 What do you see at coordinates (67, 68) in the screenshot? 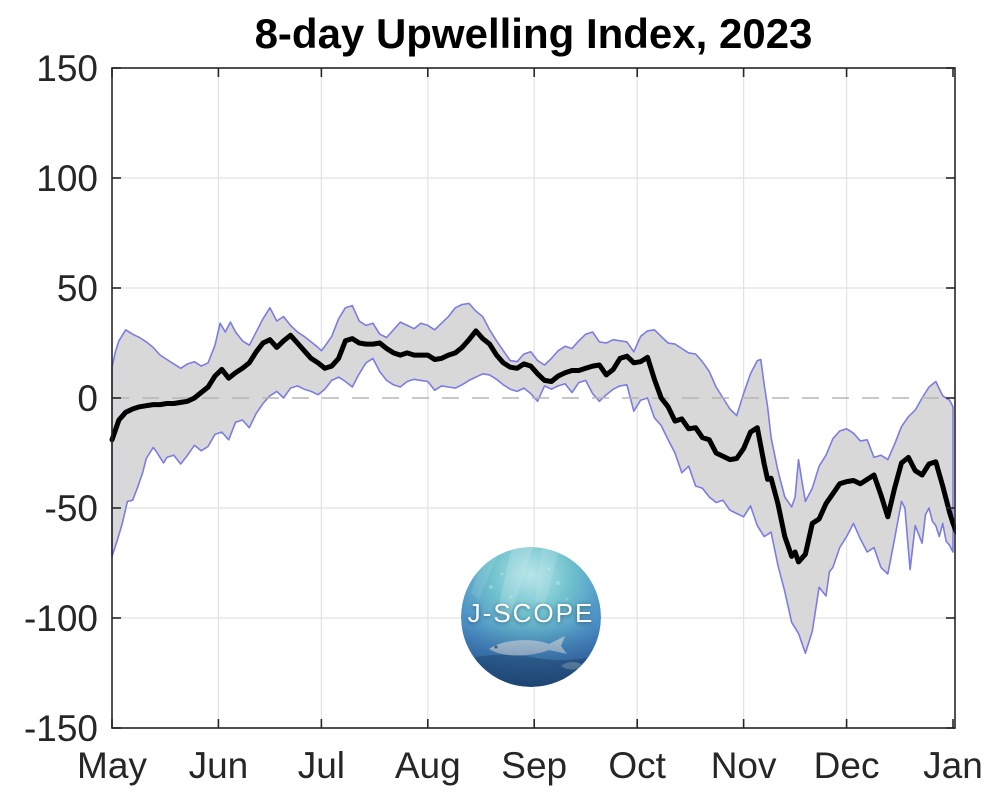
I see `svg-text: 150` at bounding box center [67, 68].